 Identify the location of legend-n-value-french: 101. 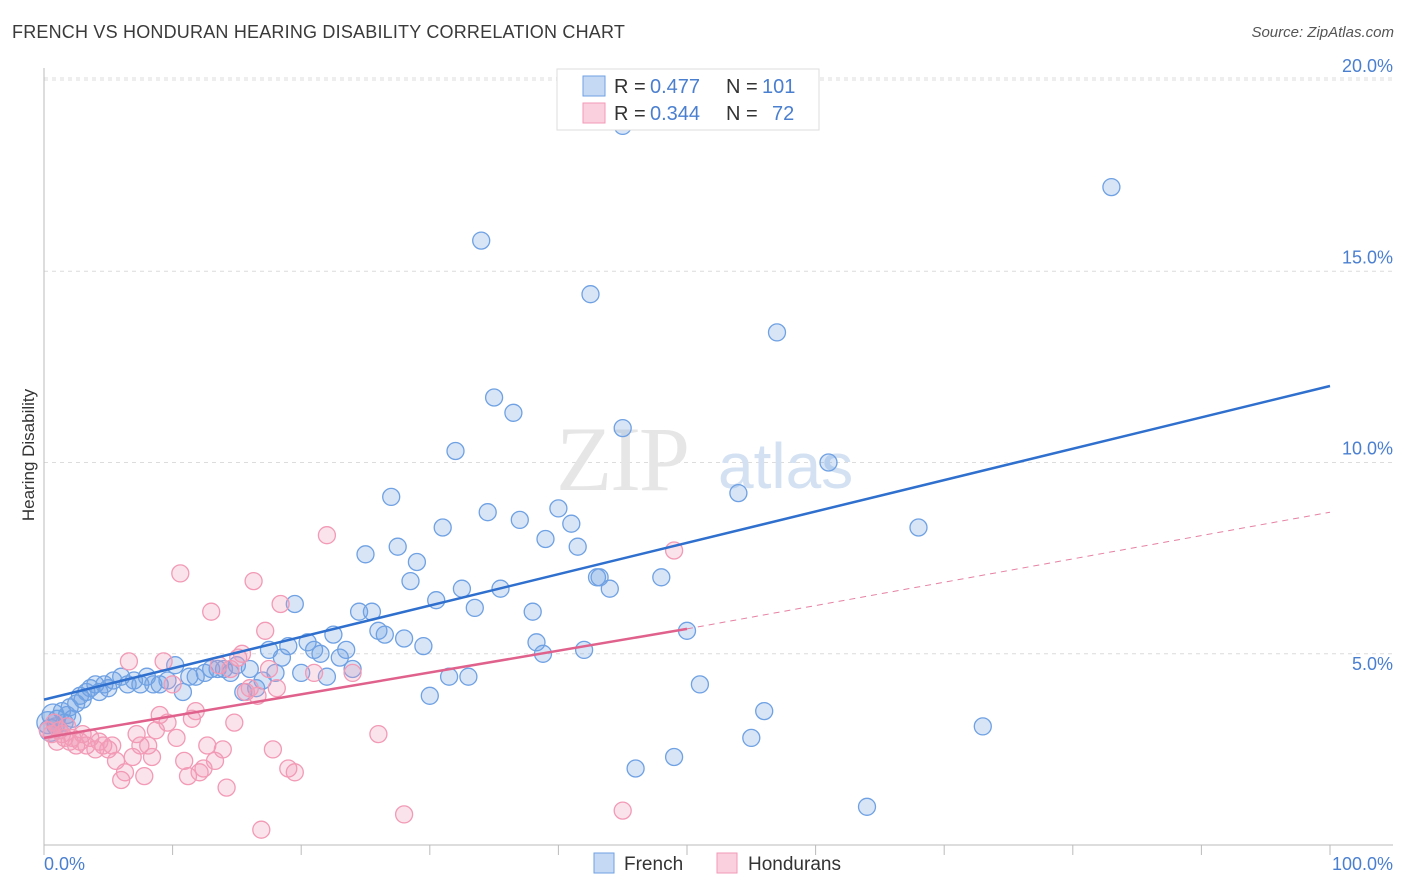
(778, 87).